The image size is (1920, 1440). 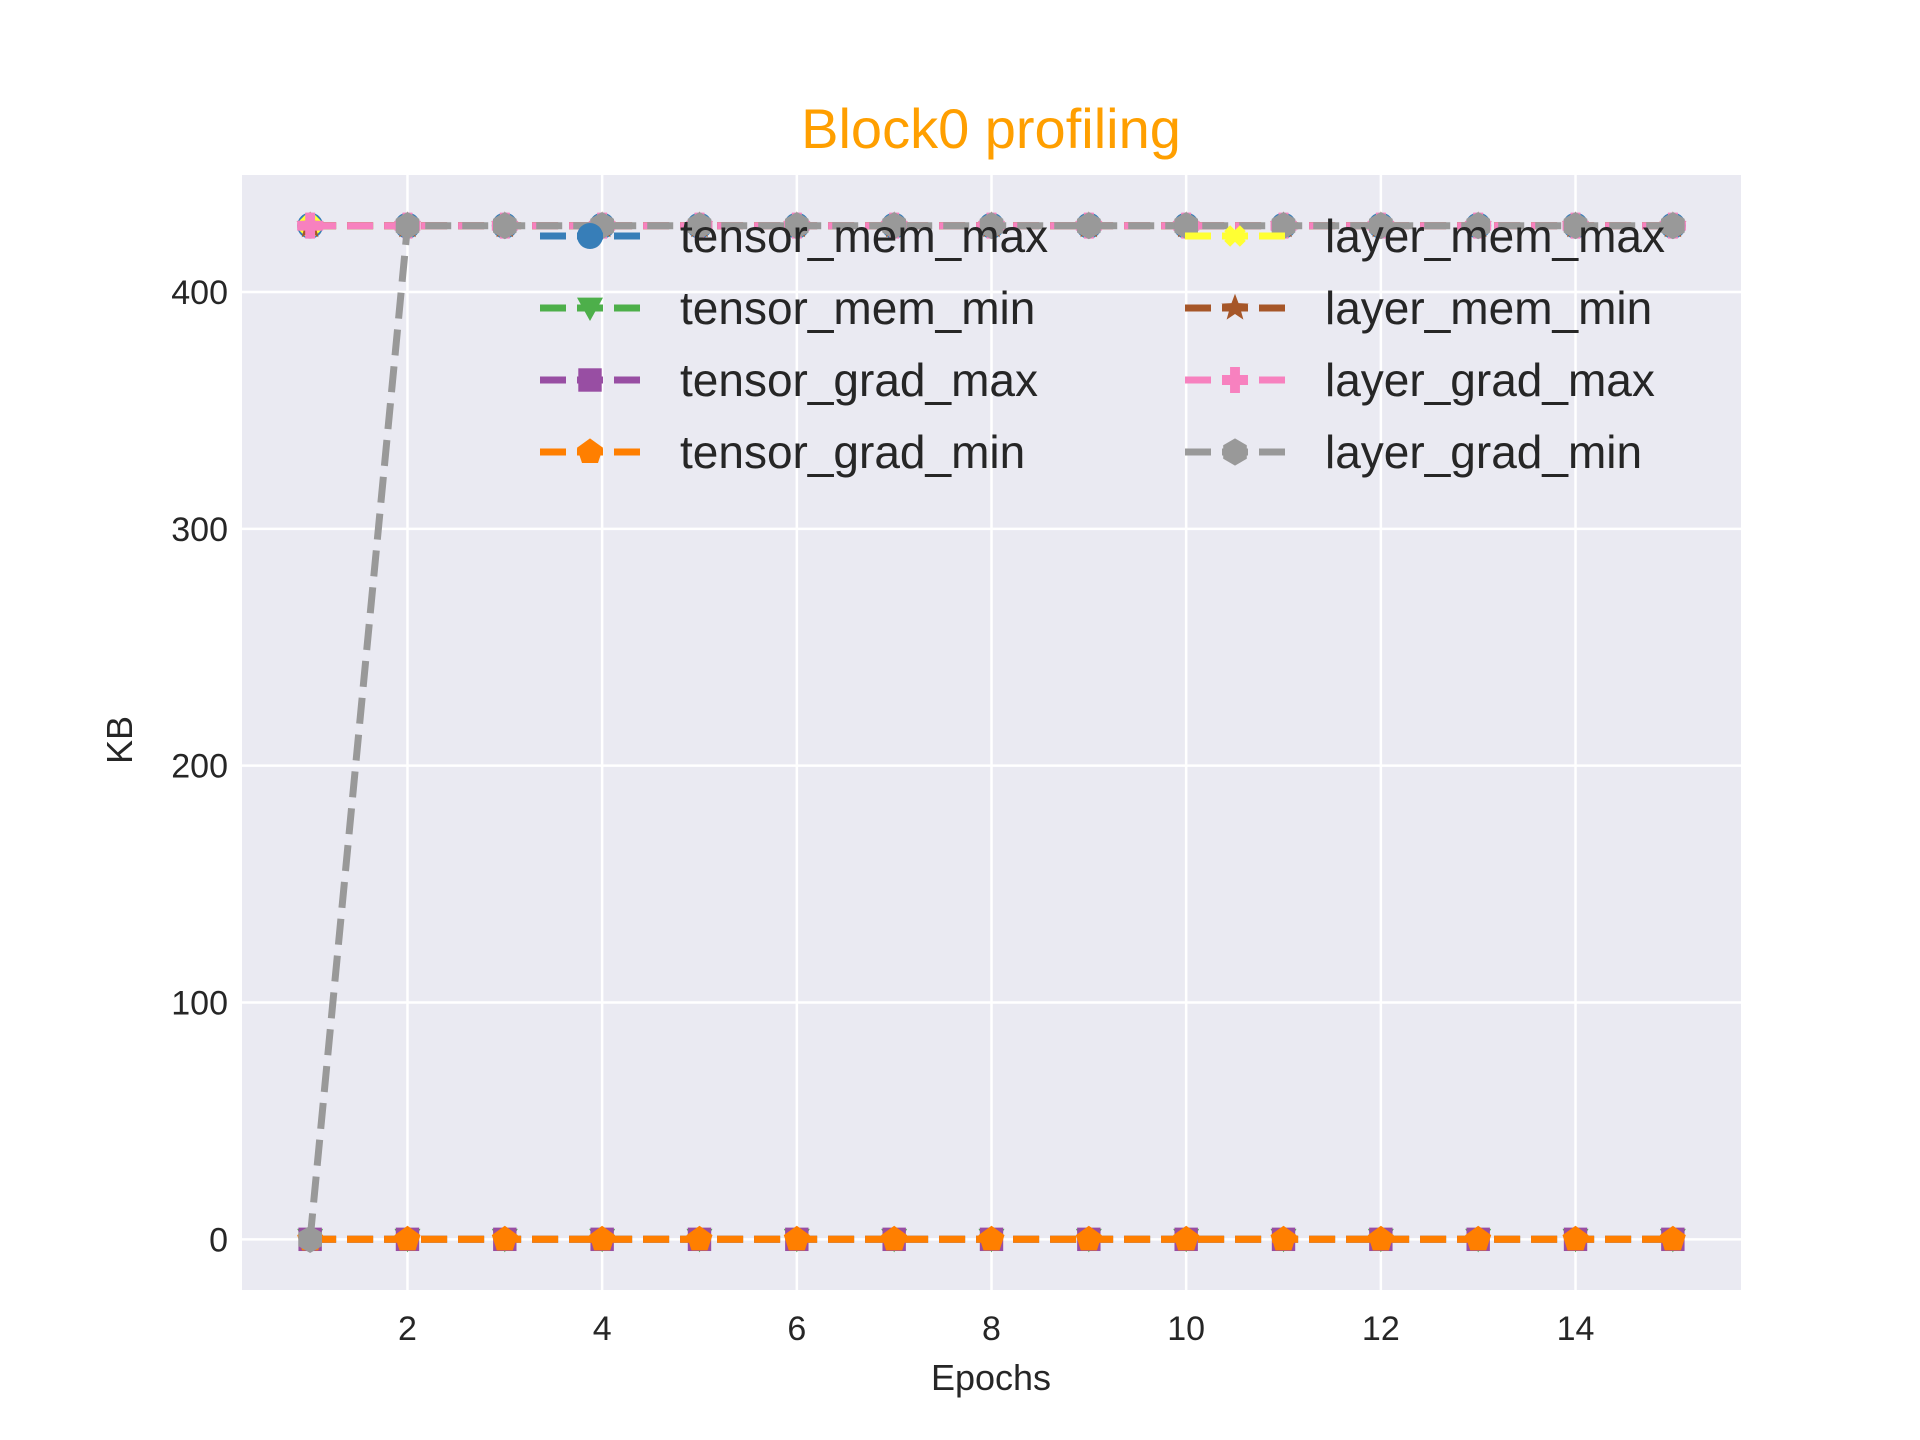 I want to click on legend-item-layer_mem_max: layer_mem_max, so click(x=1425, y=236).